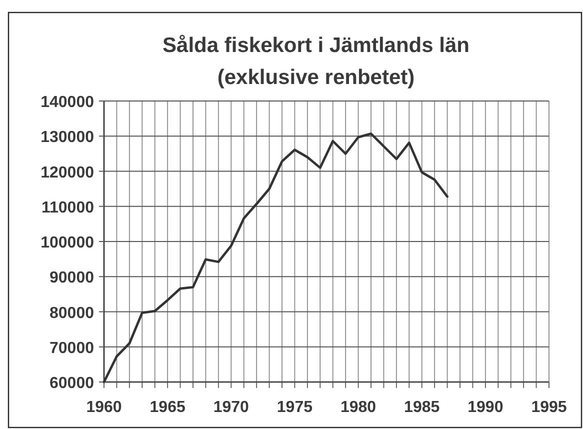 The width and height of the screenshot is (583, 429). What do you see at coordinates (67, 173) in the screenshot?
I see `y-tick-label: 120000` at bounding box center [67, 173].